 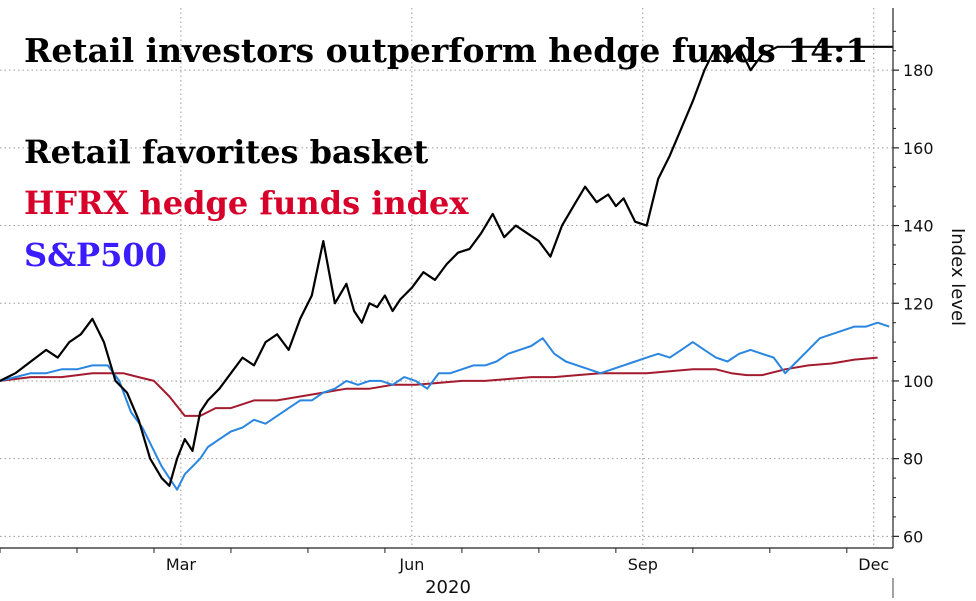 I want to click on y-tick-label: 160, so click(x=918, y=148).